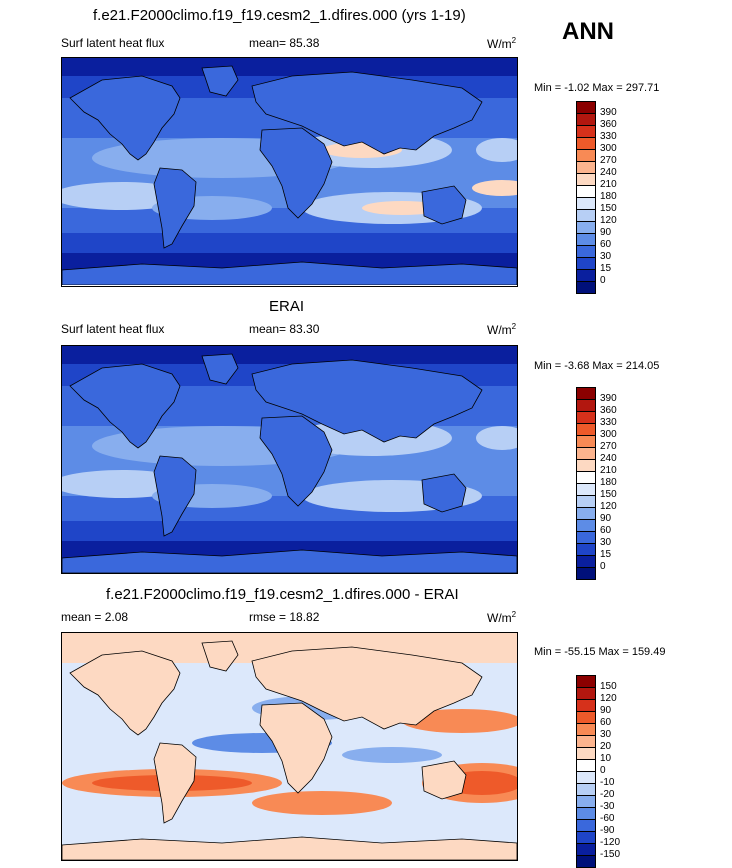 The width and height of the screenshot is (732, 868). Describe the element at coordinates (600, 652) in the screenshot. I see `panel-3-minmax: Min = -55.15 Max = 159.49` at that location.